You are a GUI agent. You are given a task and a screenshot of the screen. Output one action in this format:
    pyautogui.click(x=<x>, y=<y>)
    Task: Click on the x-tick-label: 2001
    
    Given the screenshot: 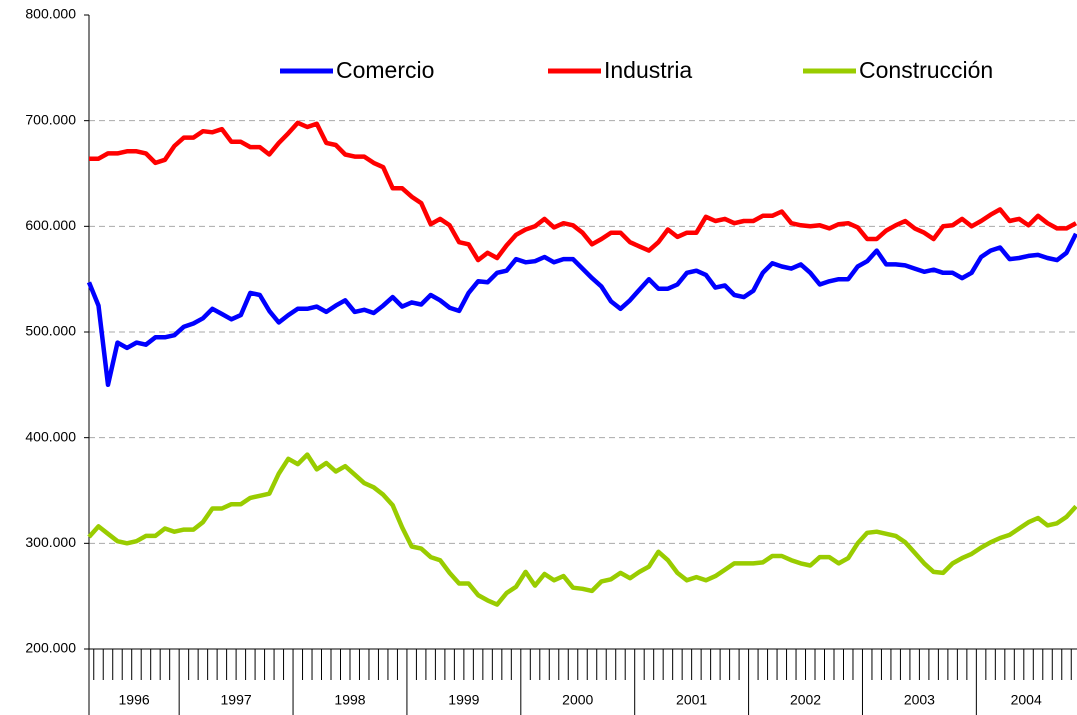 What is the action you would take?
    pyautogui.click(x=691, y=700)
    